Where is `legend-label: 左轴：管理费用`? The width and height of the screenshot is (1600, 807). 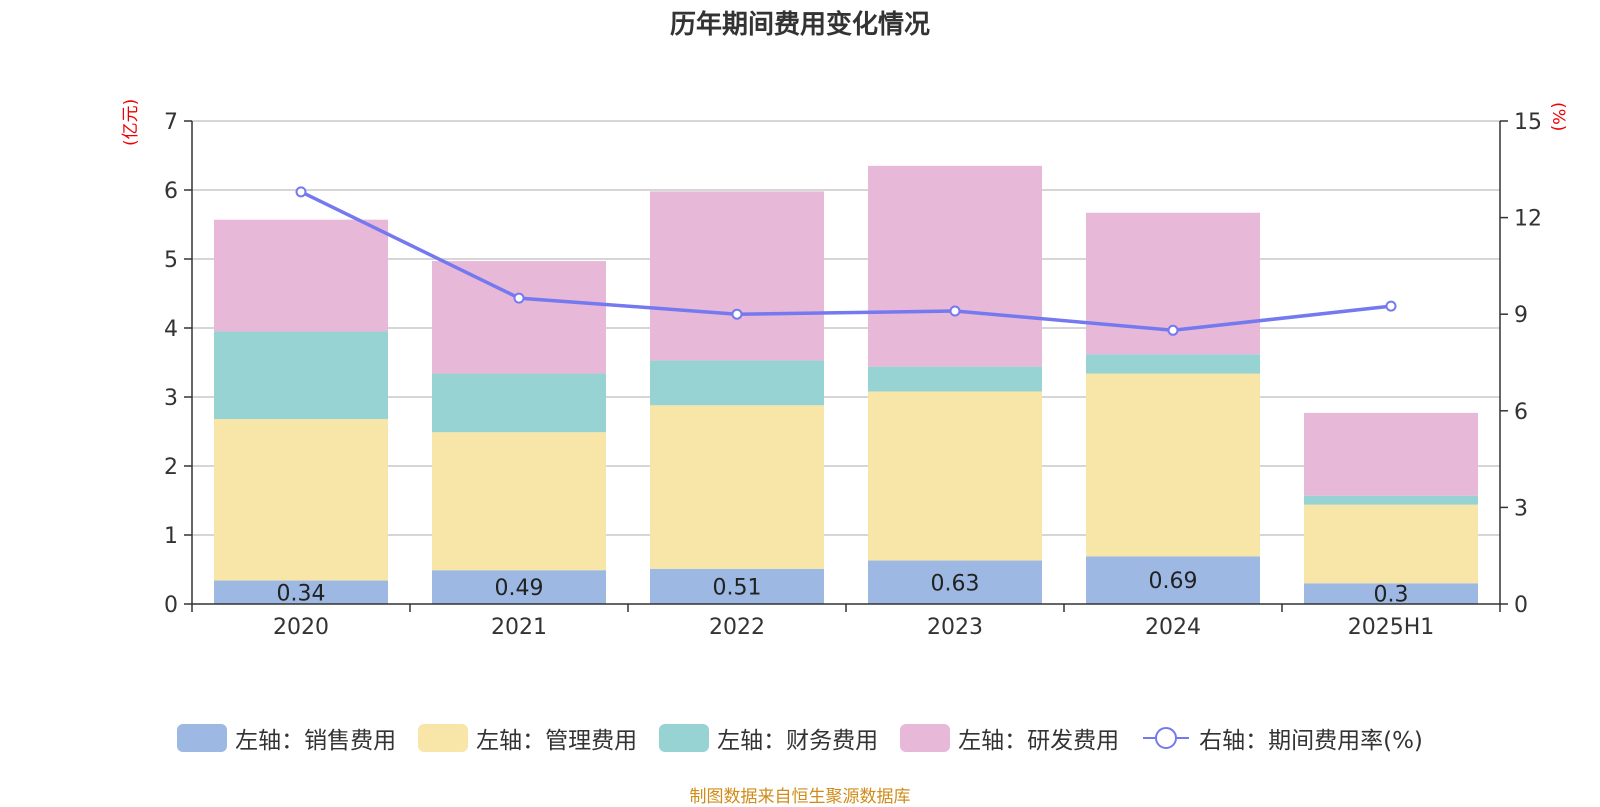
legend-label: 左轴：管理费用 is located at coordinates (557, 741).